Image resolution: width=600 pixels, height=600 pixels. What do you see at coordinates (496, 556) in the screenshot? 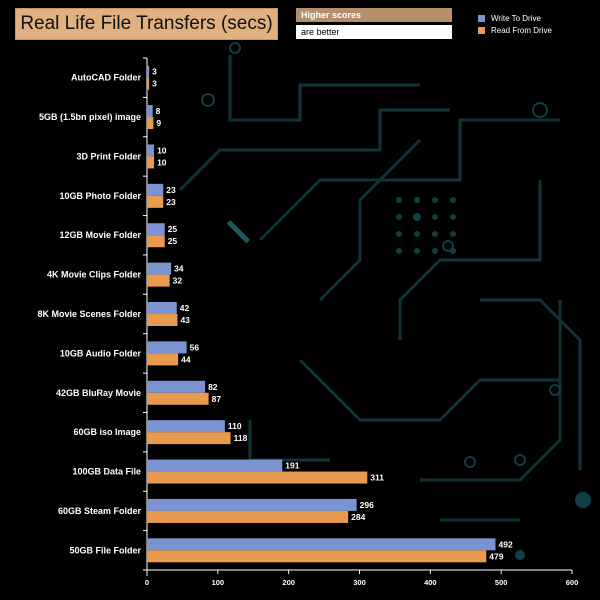
I see `data-label-read: 479` at bounding box center [496, 556].